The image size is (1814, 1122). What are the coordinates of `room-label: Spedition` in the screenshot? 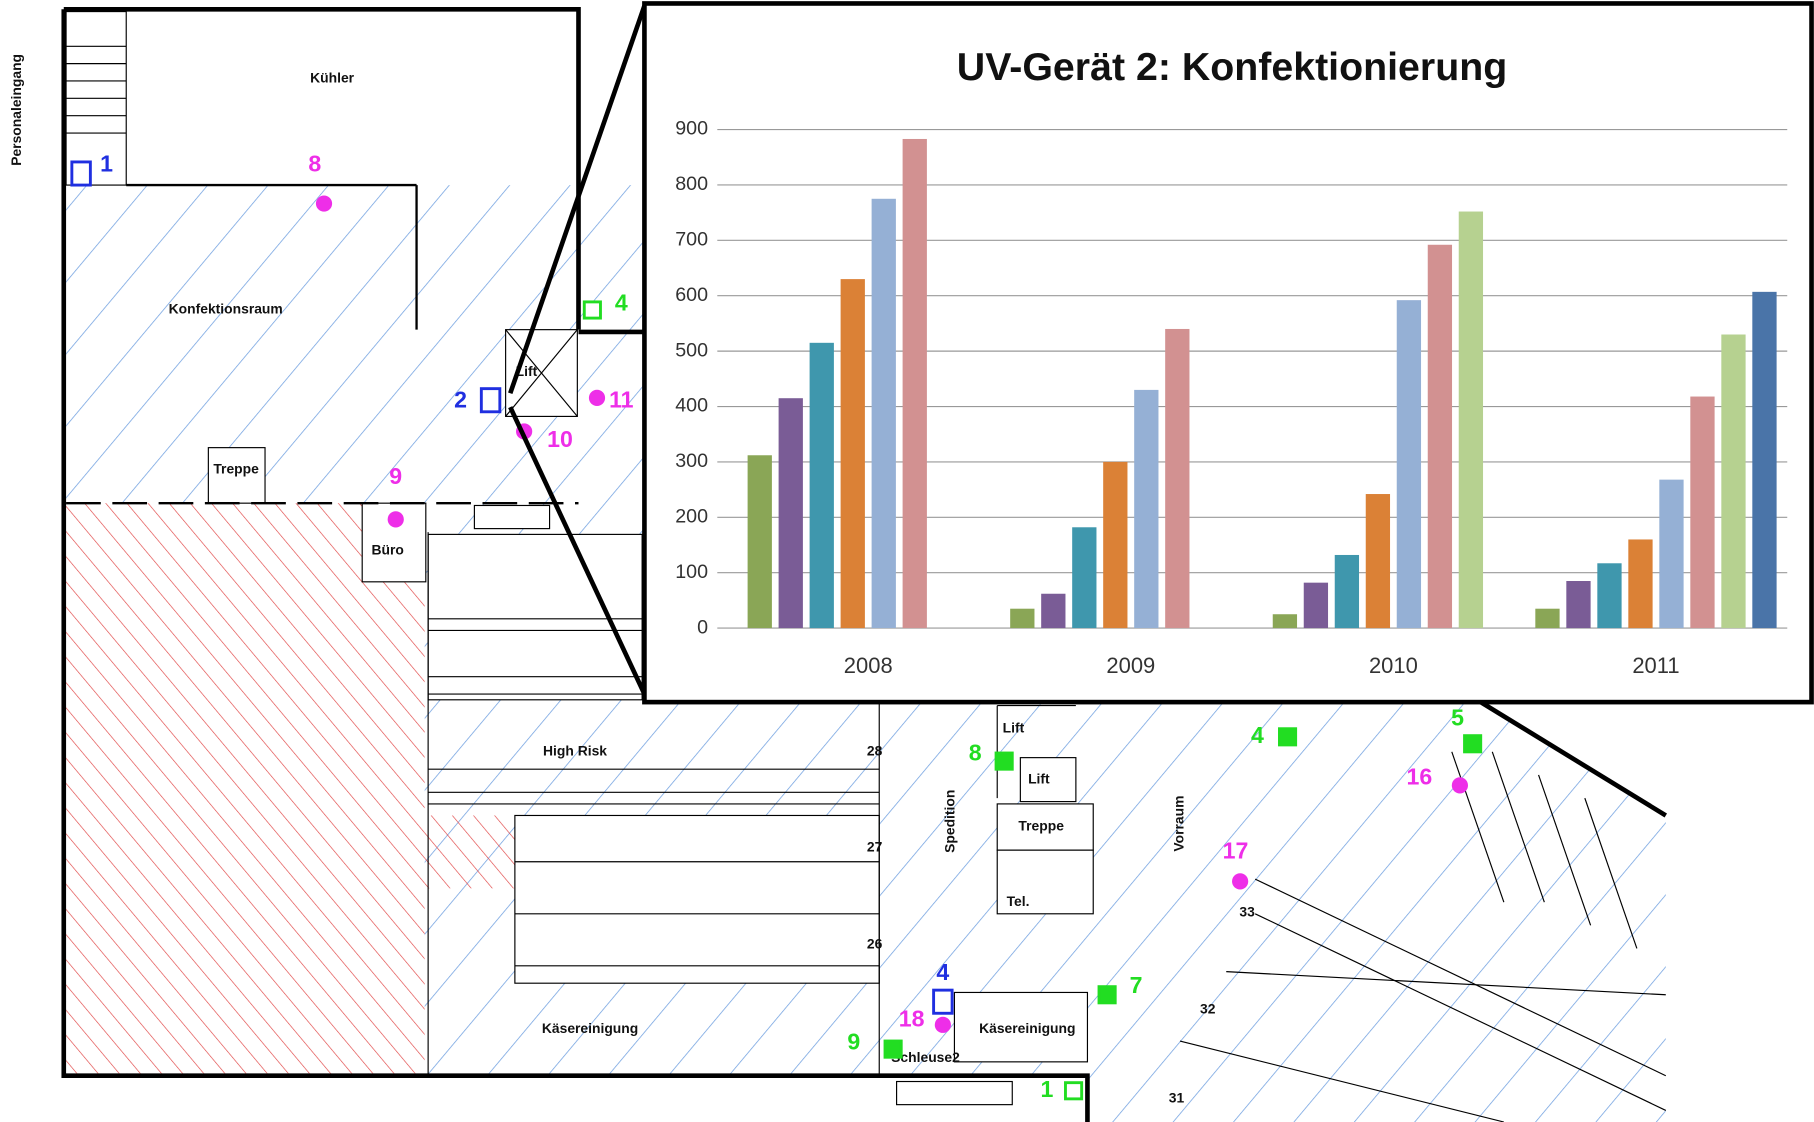 It's located at (950, 821).